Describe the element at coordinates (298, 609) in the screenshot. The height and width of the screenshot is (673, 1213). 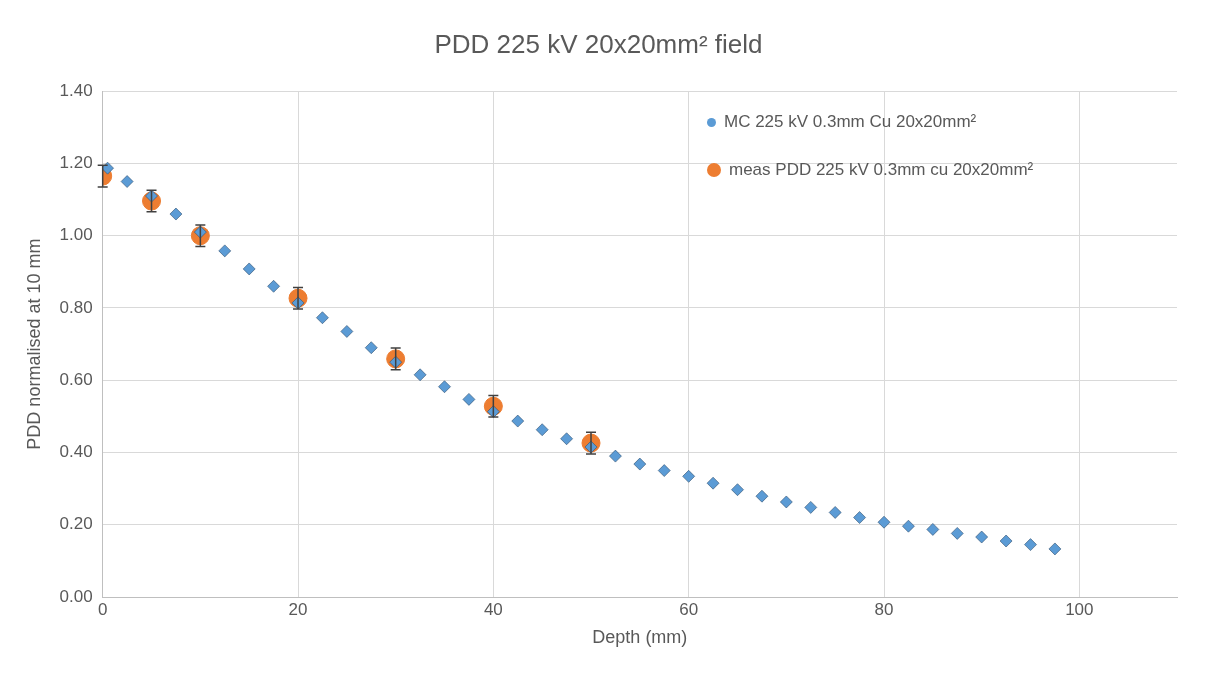
I see `x-tick-label: 20` at that location.